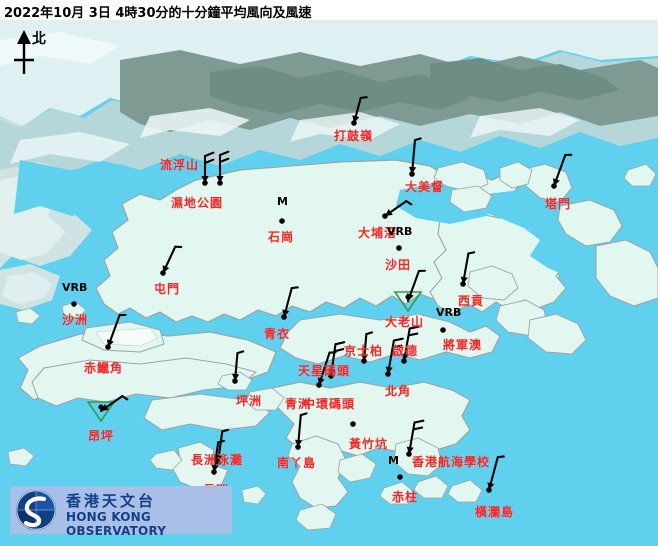  I want to click on lamma-island-land, so click(318, 472).